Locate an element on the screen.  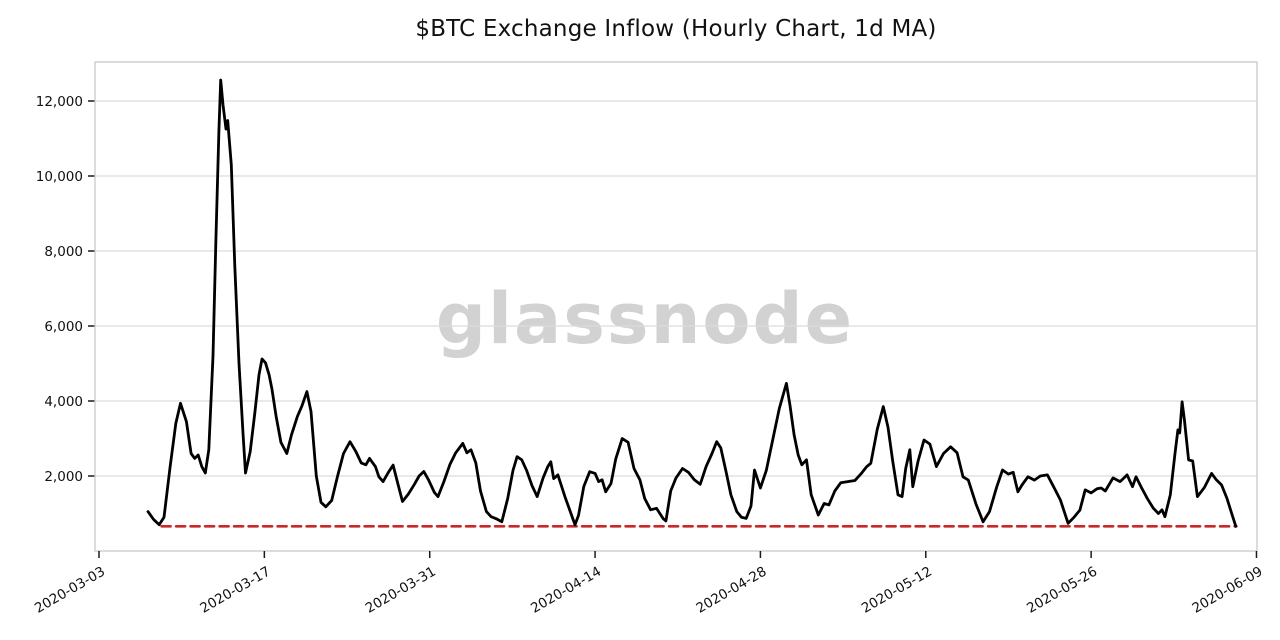
y-tick-label: 6,000 is located at coordinates (63, 327).